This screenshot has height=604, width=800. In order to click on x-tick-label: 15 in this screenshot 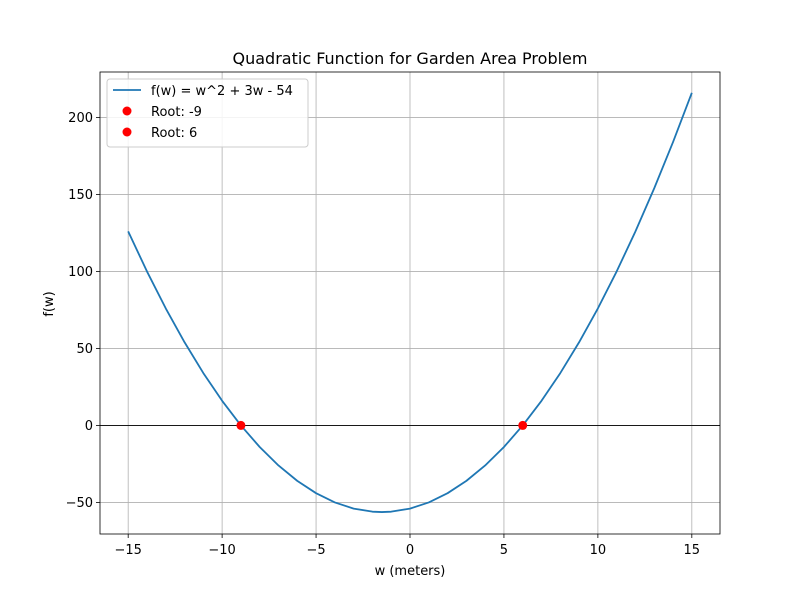, I will do `click(692, 550)`.